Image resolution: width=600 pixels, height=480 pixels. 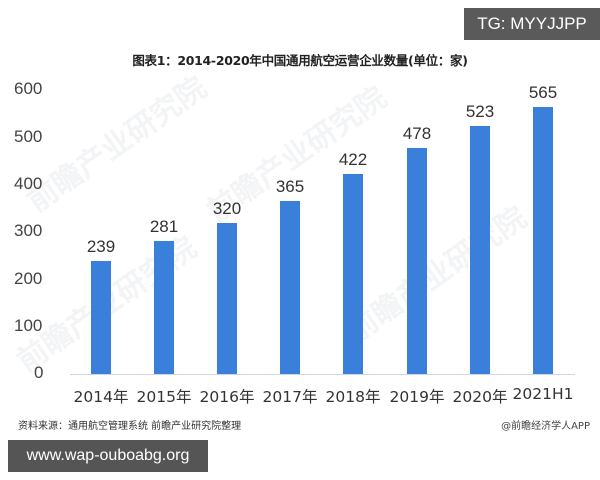 I want to click on data-label: 422, so click(x=353, y=160).